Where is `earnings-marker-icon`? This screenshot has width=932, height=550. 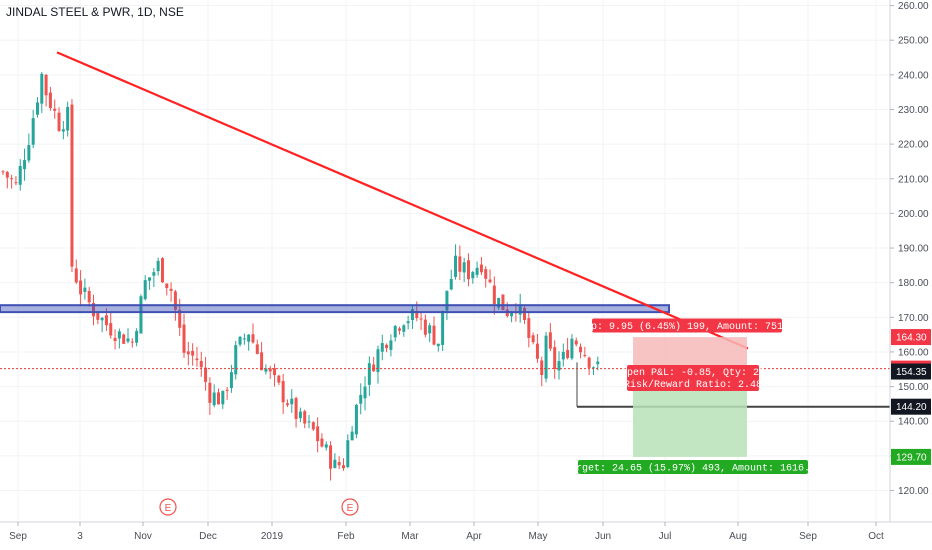
earnings-marker-icon is located at coordinates (350, 507).